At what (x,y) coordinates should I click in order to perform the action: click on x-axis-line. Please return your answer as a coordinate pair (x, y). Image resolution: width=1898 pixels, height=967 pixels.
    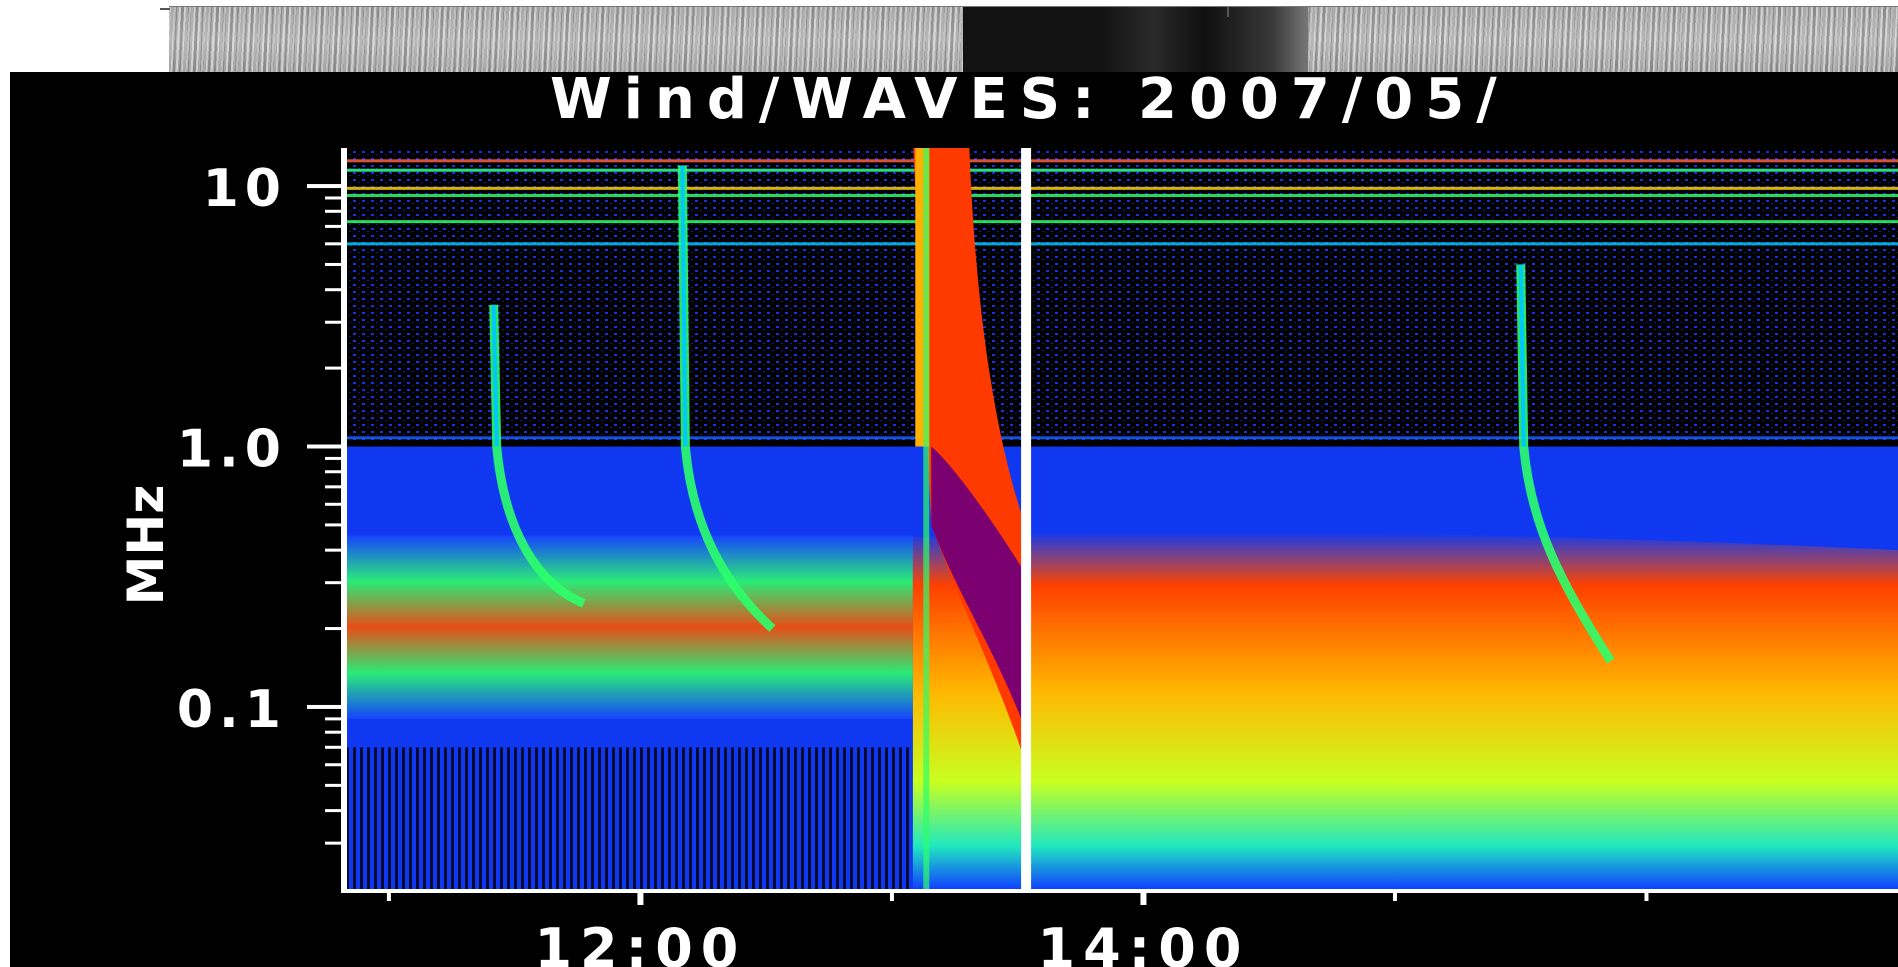
    Looking at the image, I should click on (1119, 891).